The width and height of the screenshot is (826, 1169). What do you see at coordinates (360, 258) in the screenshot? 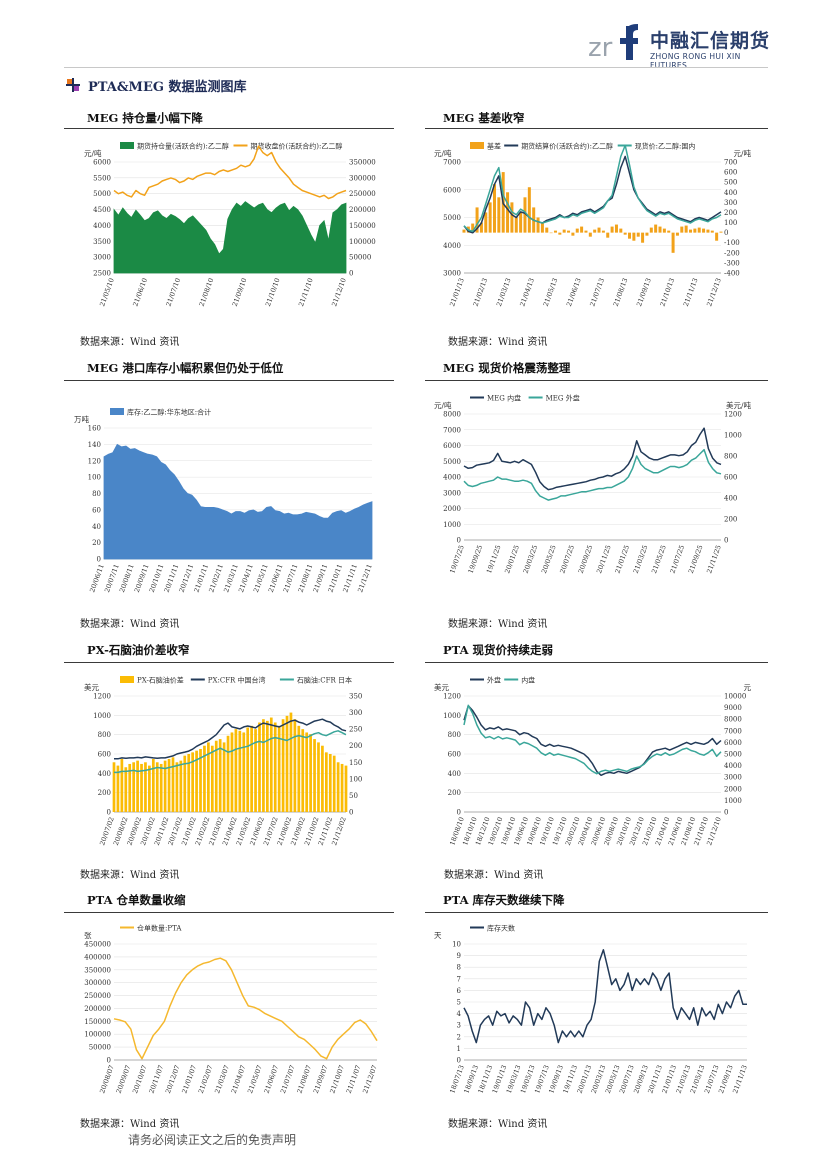
I see `y-tick-right: 50000` at bounding box center [360, 258].